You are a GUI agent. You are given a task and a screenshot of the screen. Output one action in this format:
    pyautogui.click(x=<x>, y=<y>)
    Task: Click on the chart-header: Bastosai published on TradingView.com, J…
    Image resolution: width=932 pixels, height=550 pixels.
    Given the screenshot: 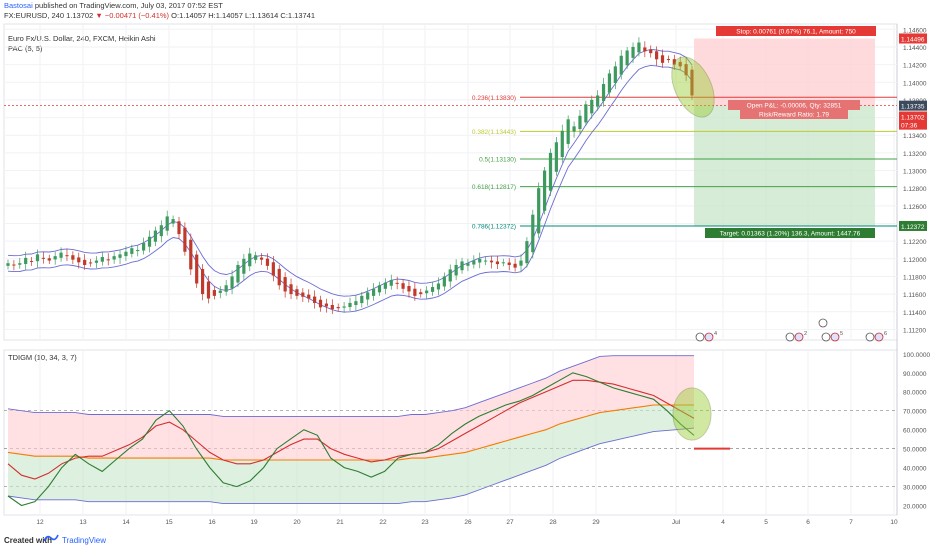 What is the action you would take?
    pyautogui.click(x=466, y=11)
    